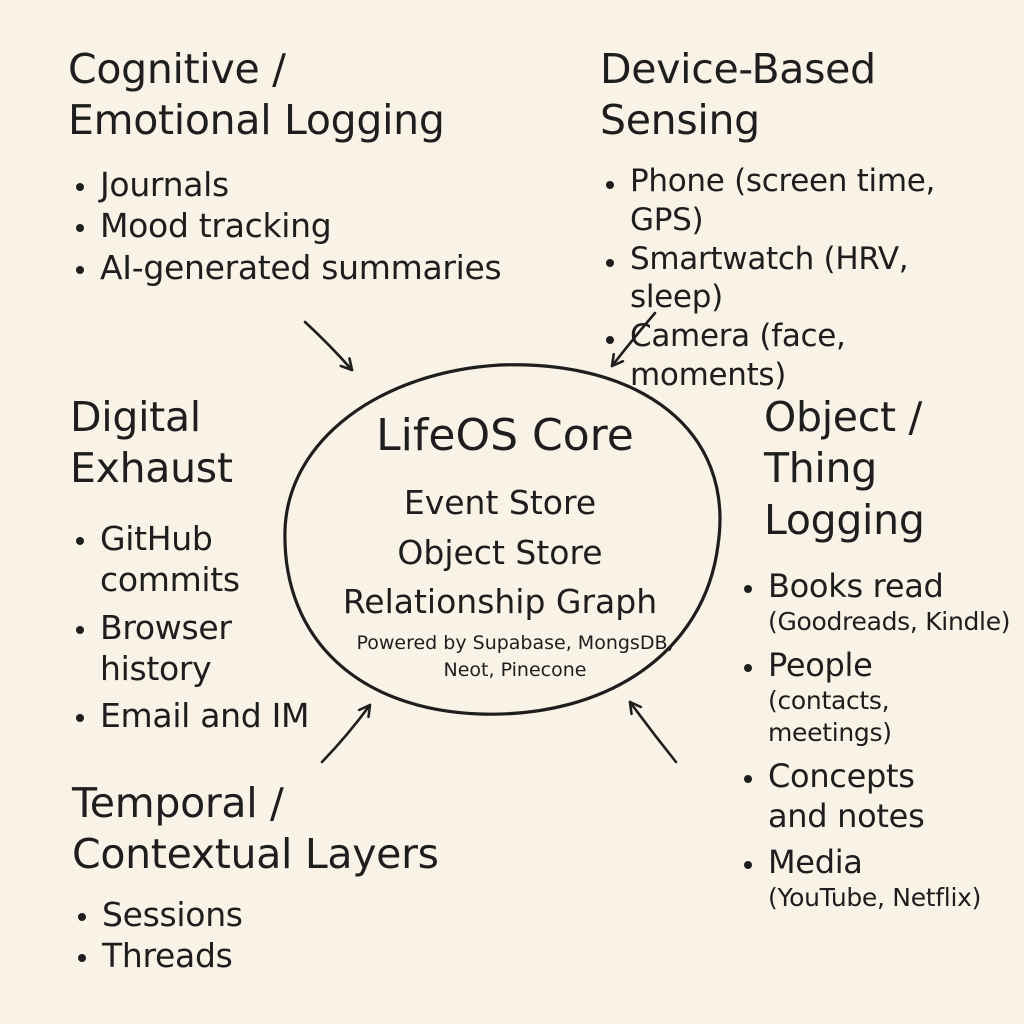 The height and width of the screenshot is (1024, 1024). What do you see at coordinates (190, 715) in the screenshot?
I see `list-item: Email and IM` at bounding box center [190, 715].